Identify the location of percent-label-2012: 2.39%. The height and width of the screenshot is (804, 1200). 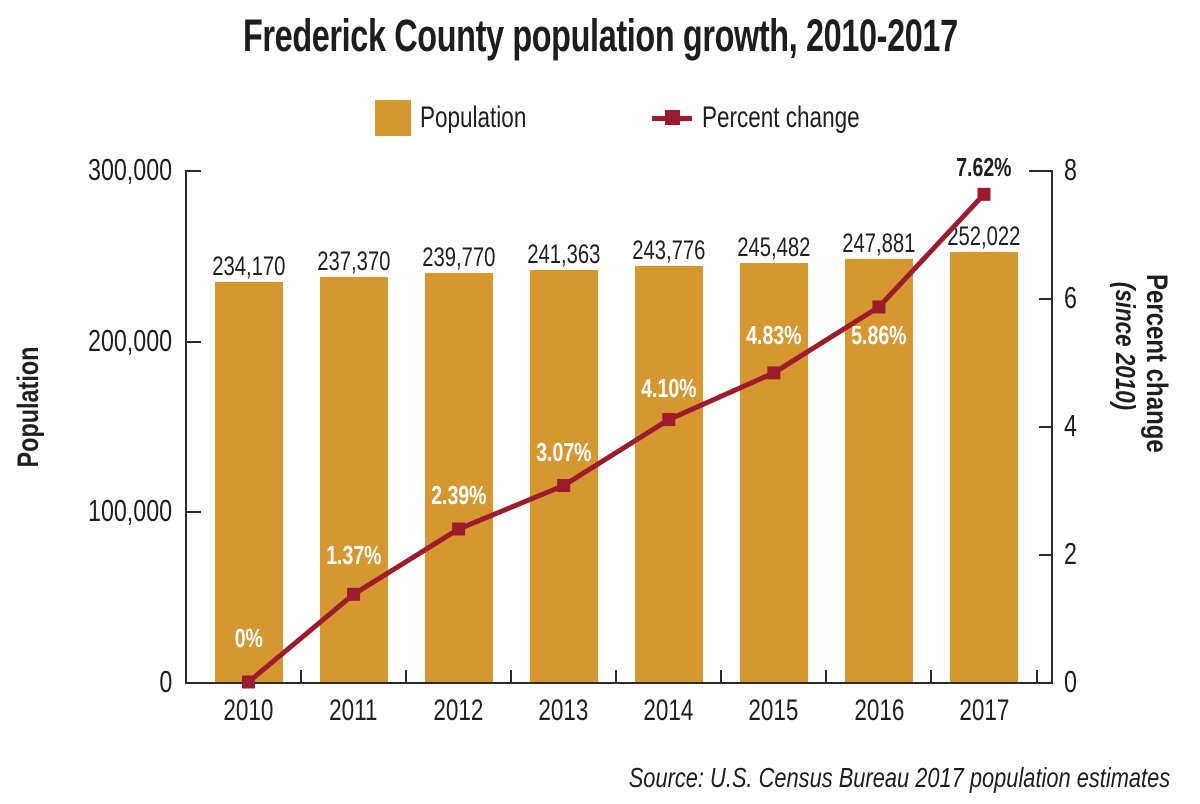
(458, 495).